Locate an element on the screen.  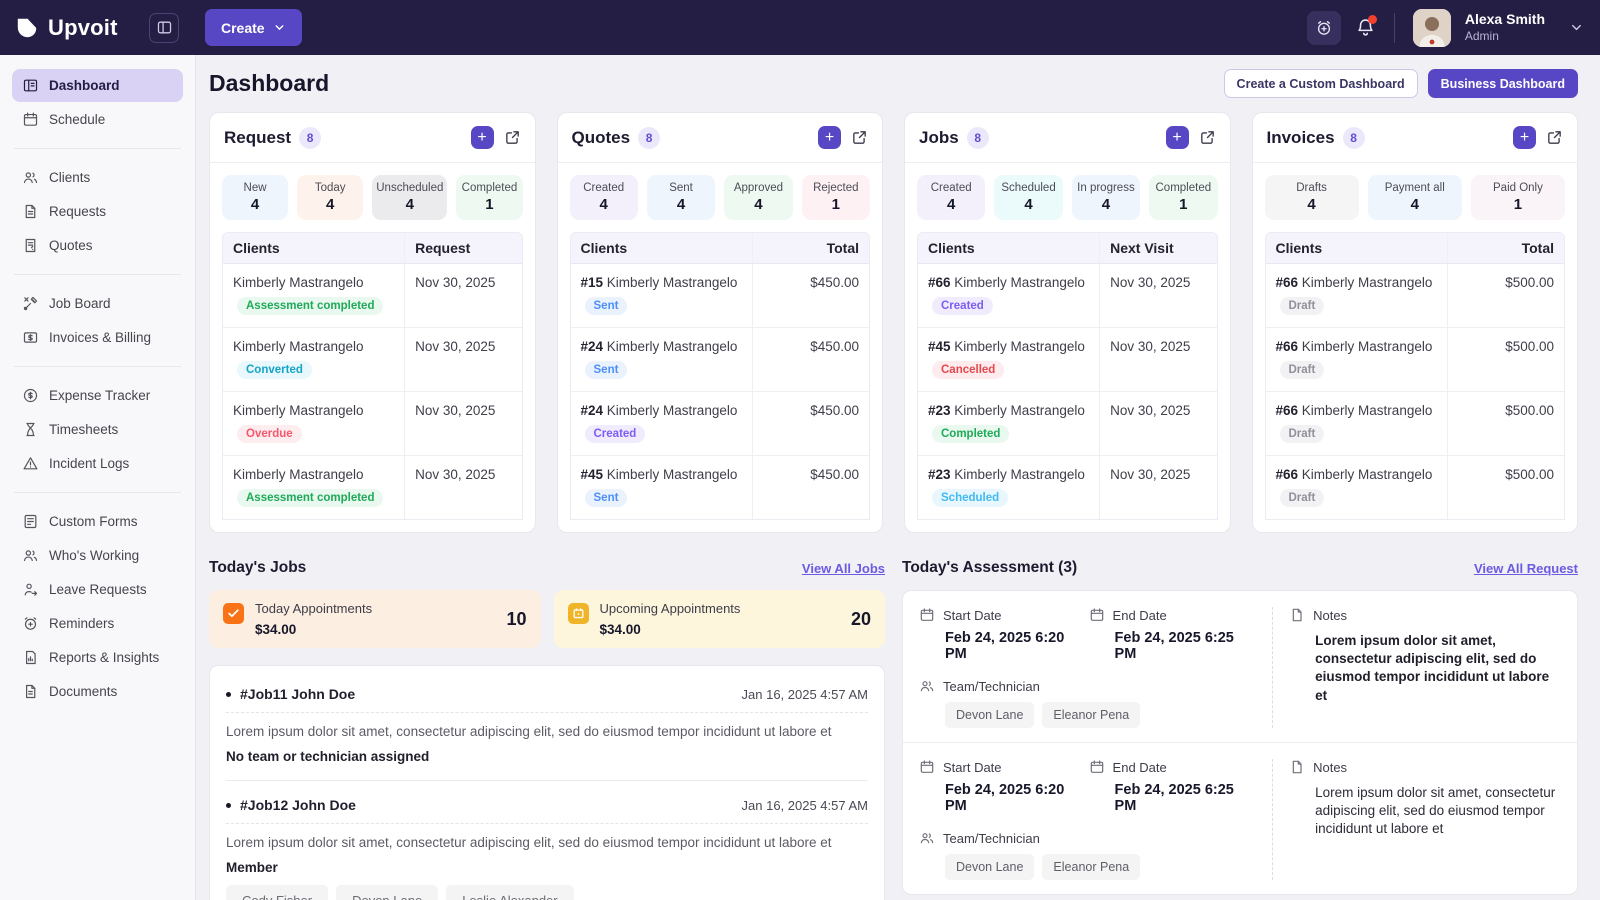
sidebar-item-quotes: Quotes is located at coordinates (97, 245).